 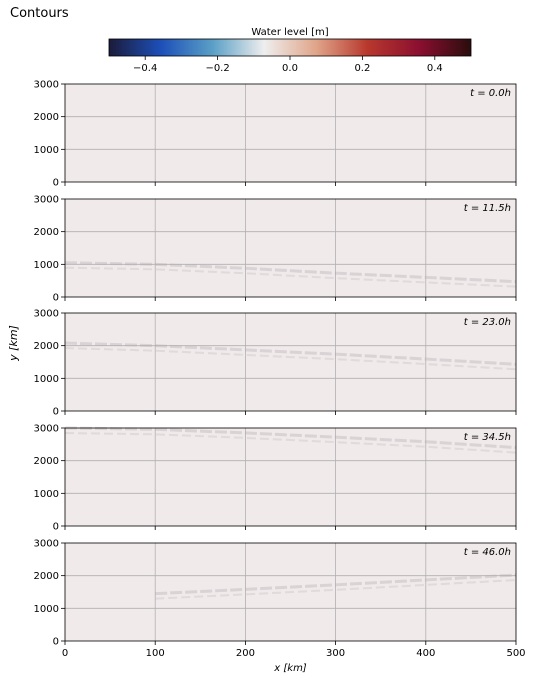 I want to click on panel-4: 0 1000 2000 3000 t = 34.5h, so click(x=275, y=478).